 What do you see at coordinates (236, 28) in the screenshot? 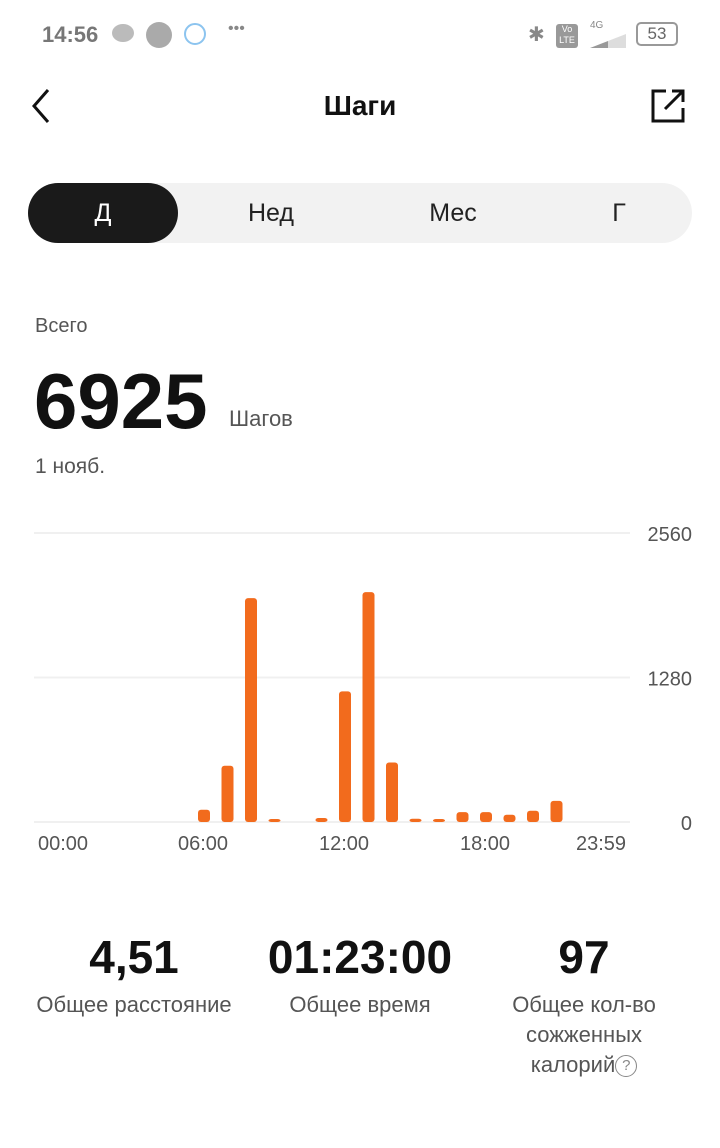
I see `more-notifications-icon: •••` at bounding box center [236, 28].